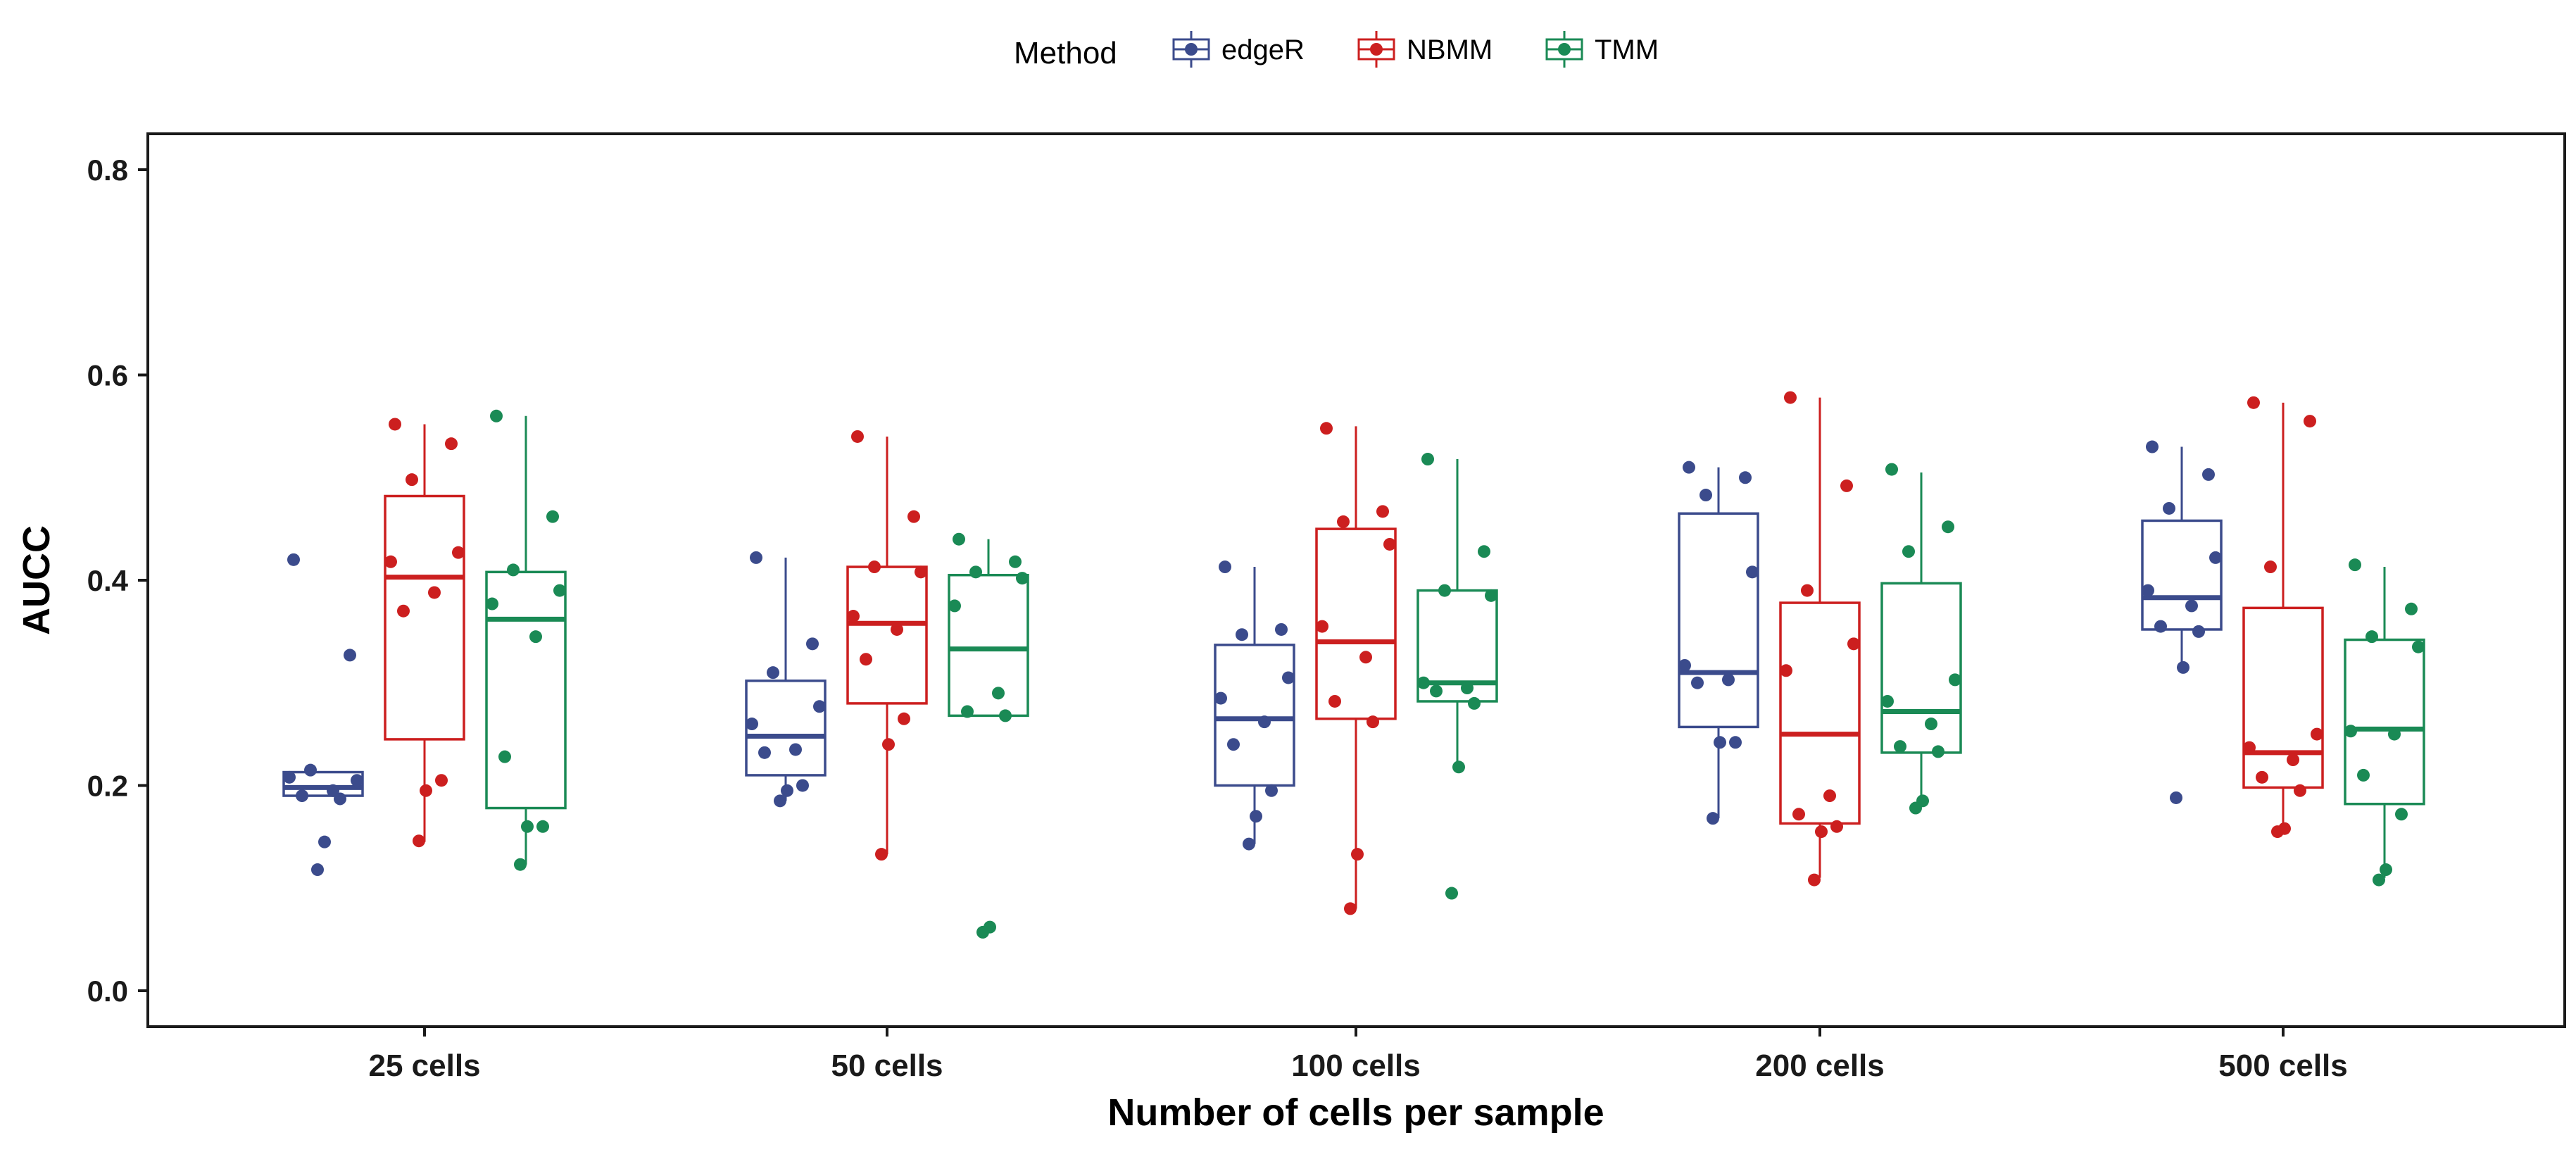 This screenshot has height=1152, width=2576. Describe the element at coordinates (1336, 50) in the screenshot. I see `legend: Method edgeR NBMM TMM` at that location.